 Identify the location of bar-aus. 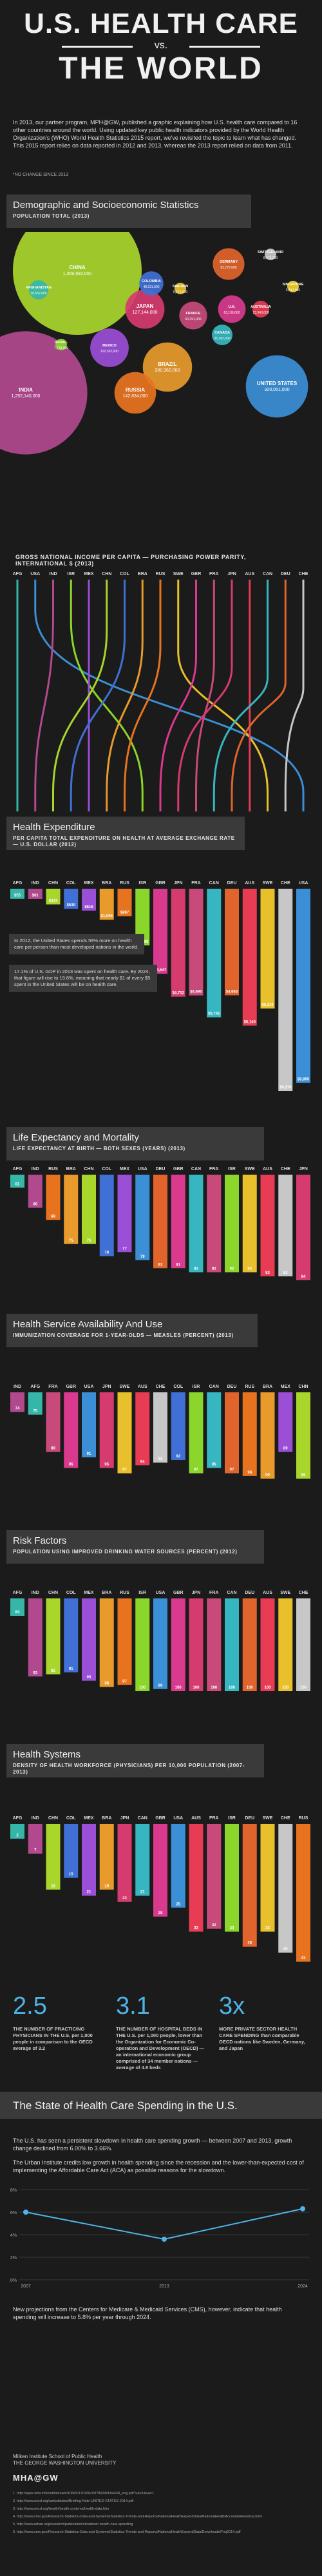
(143, 1429).